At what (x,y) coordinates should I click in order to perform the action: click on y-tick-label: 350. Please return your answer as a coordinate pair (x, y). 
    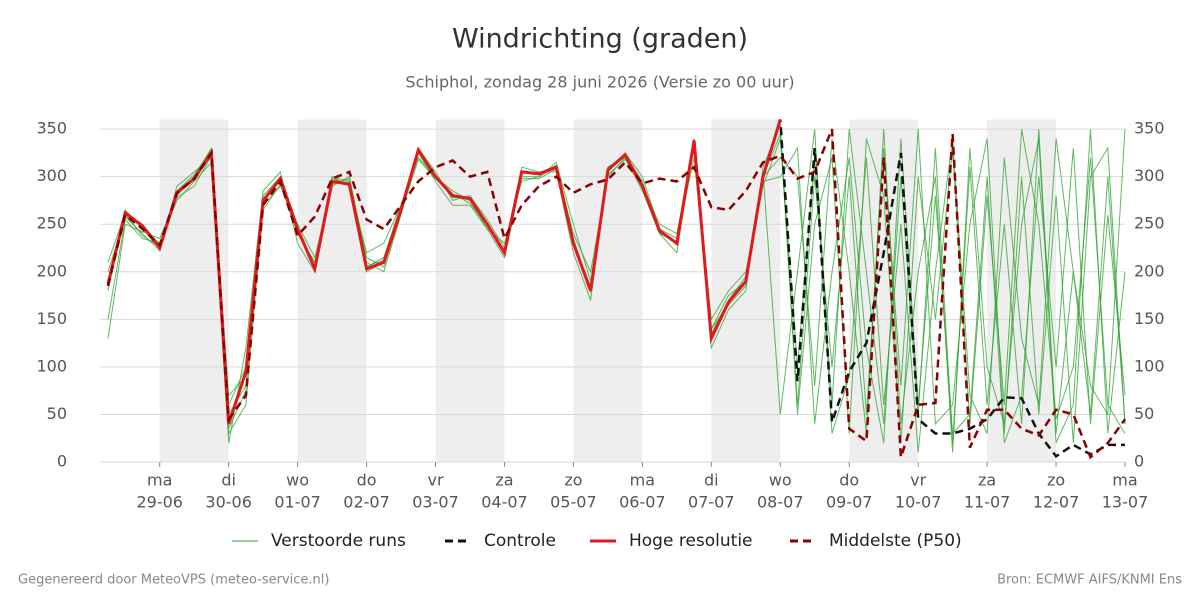
    Looking at the image, I should click on (51, 128).